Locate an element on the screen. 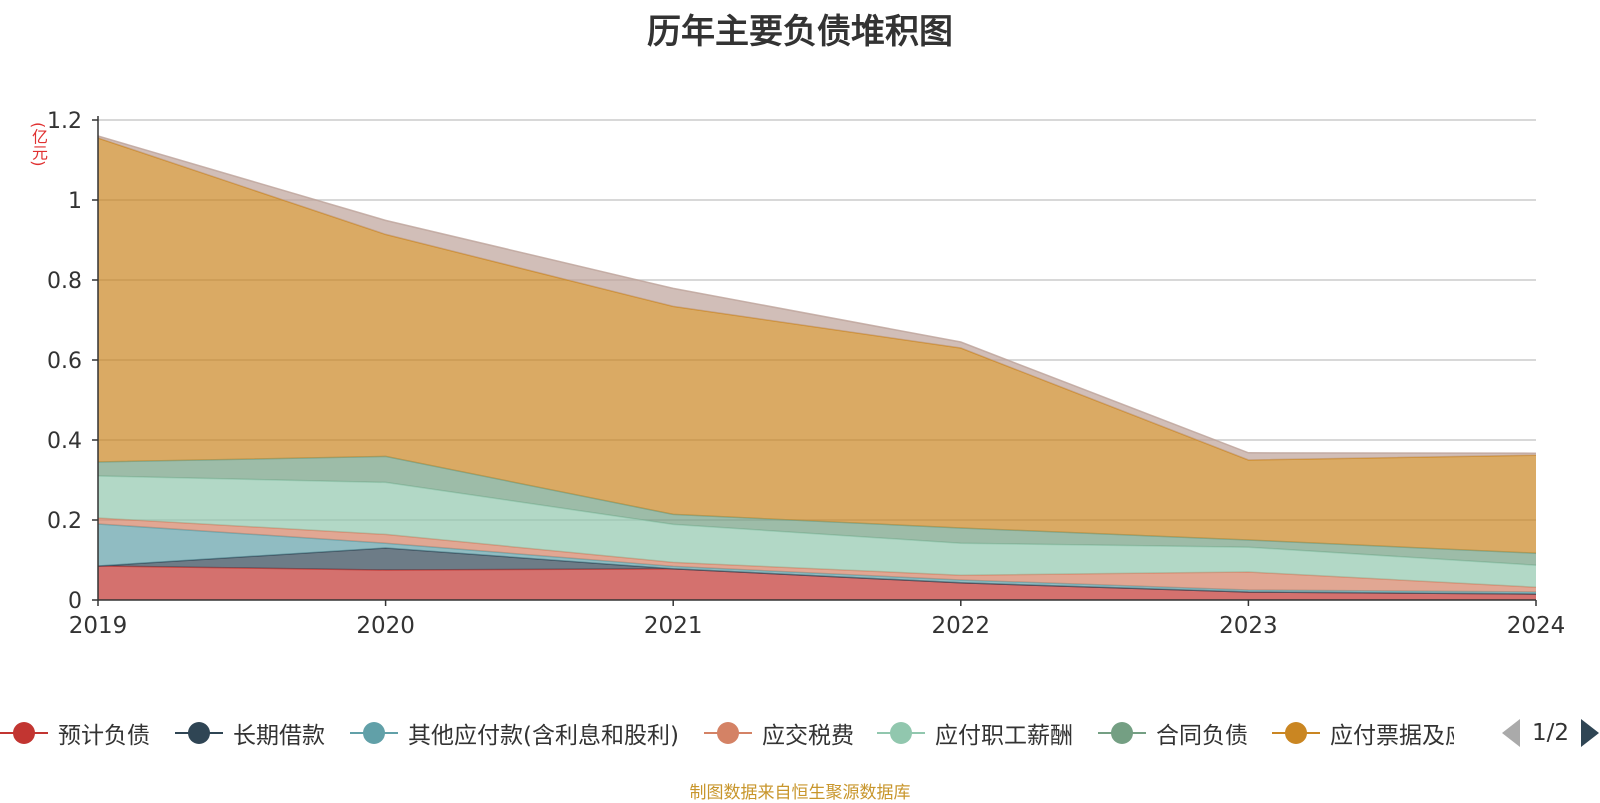 This screenshot has height=803, width=1600. legend-item: 合同负债 is located at coordinates (1173, 733).